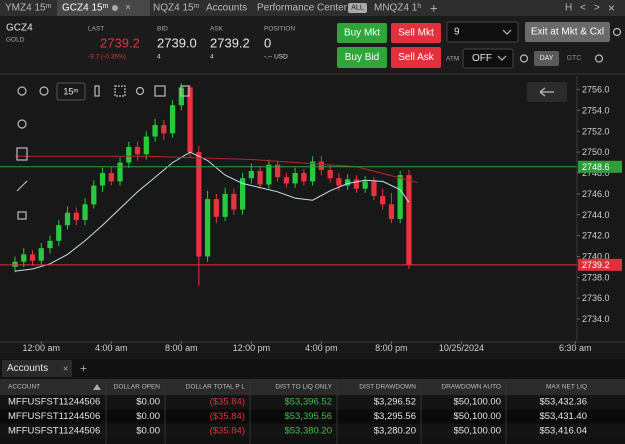  I want to click on tab: Accounts, so click(226, 8).